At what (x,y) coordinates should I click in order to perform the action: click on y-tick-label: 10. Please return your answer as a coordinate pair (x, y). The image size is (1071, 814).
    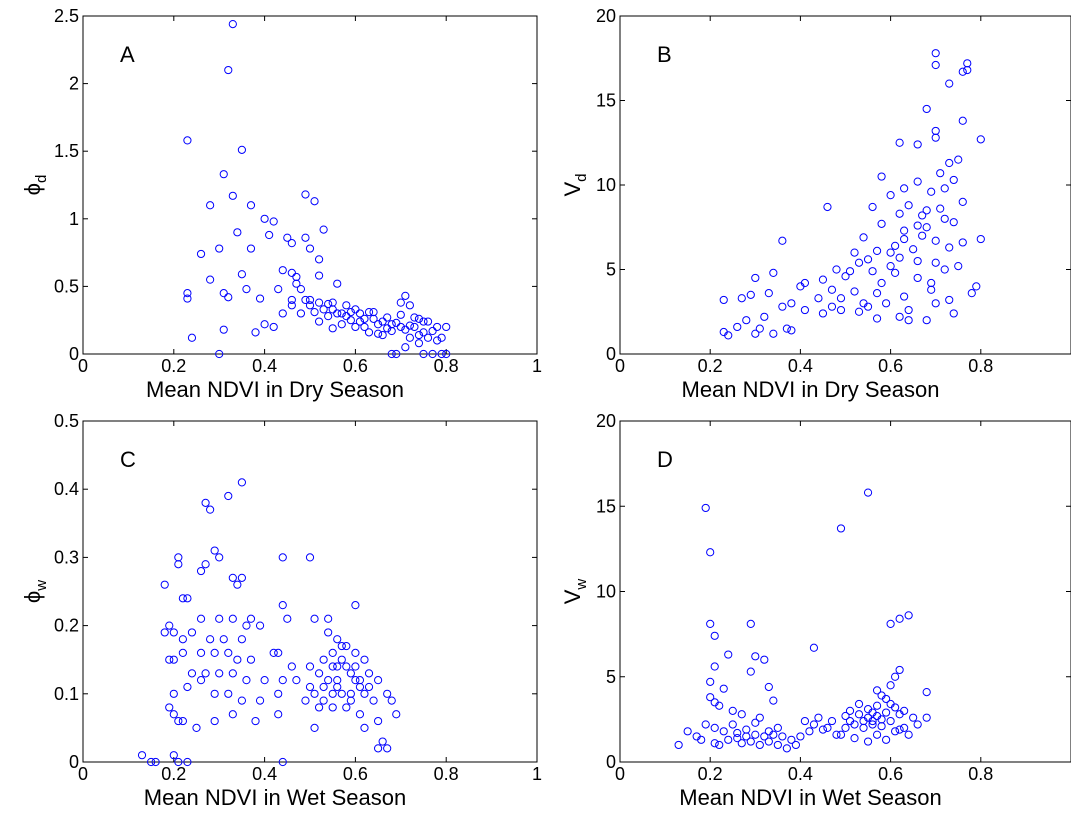
    Looking at the image, I should click on (606, 185).